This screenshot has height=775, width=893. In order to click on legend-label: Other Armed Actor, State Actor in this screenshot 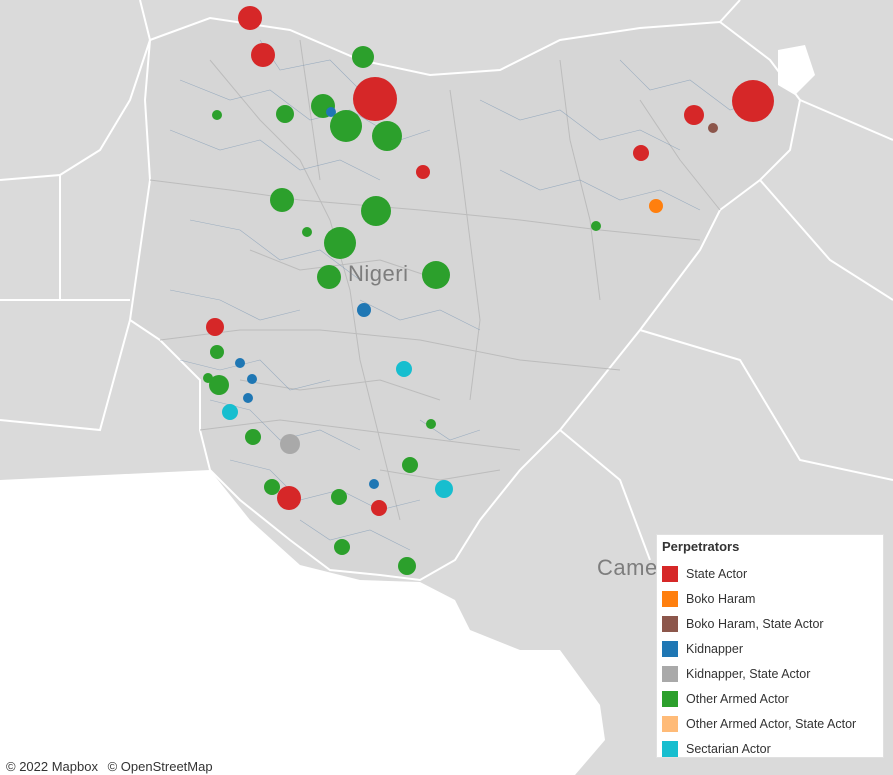, I will do `click(771, 723)`.